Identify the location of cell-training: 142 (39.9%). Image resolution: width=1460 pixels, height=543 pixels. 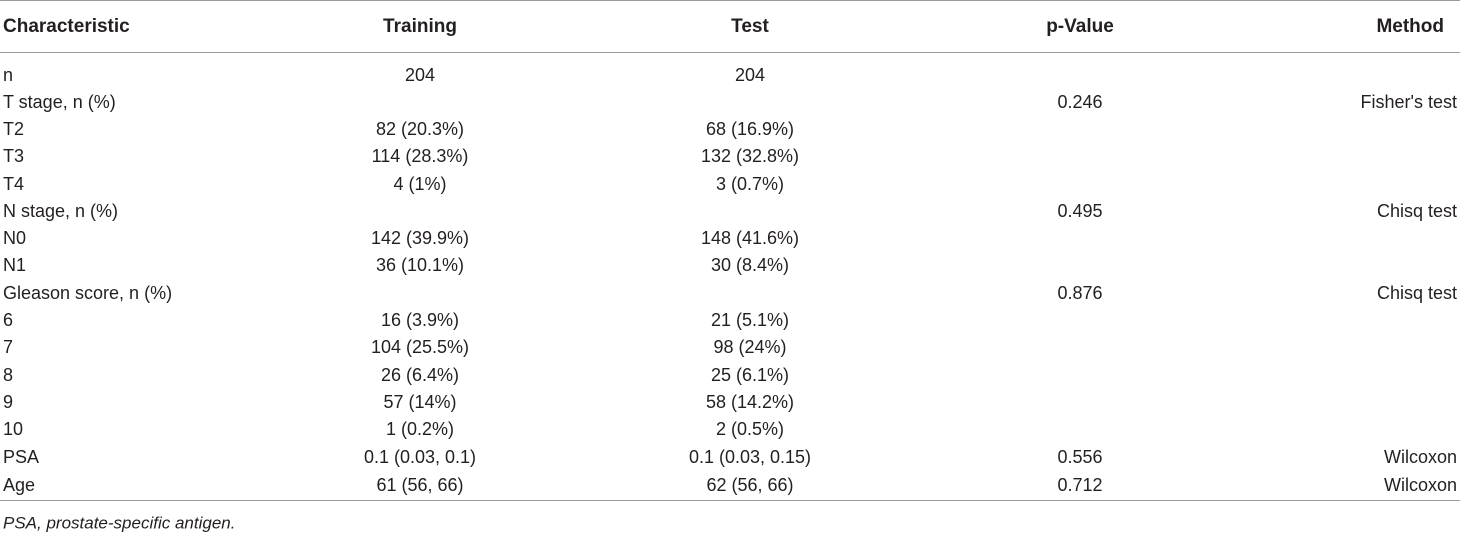
(420, 238).